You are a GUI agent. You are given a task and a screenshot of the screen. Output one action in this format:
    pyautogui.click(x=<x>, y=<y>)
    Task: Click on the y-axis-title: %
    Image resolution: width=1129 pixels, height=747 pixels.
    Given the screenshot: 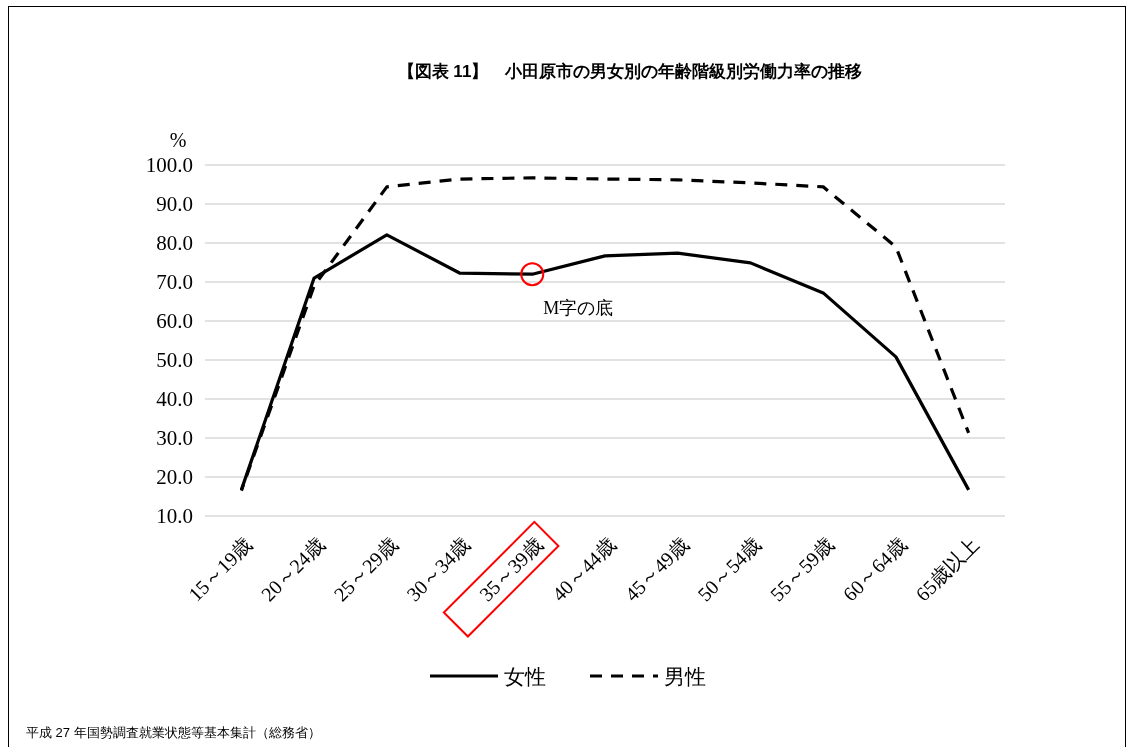 What is the action you would take?
    pyautogui.click(x=178, y=140)
    